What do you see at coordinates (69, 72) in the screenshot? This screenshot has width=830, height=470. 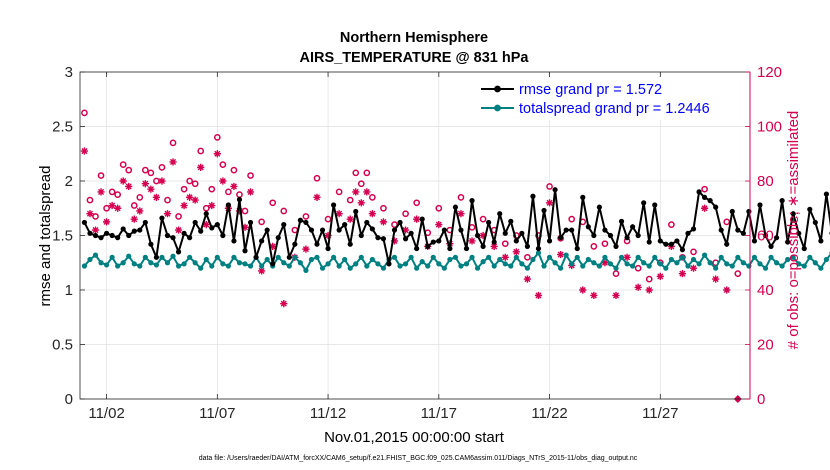 I see `y-tick-label-left: 3` at bounding box center [69, 72].